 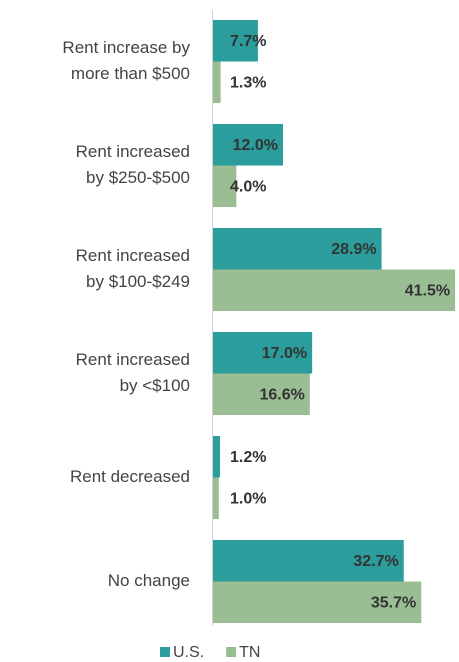 I want to click on value-label: 32.7%, so click(x=375, y=561).